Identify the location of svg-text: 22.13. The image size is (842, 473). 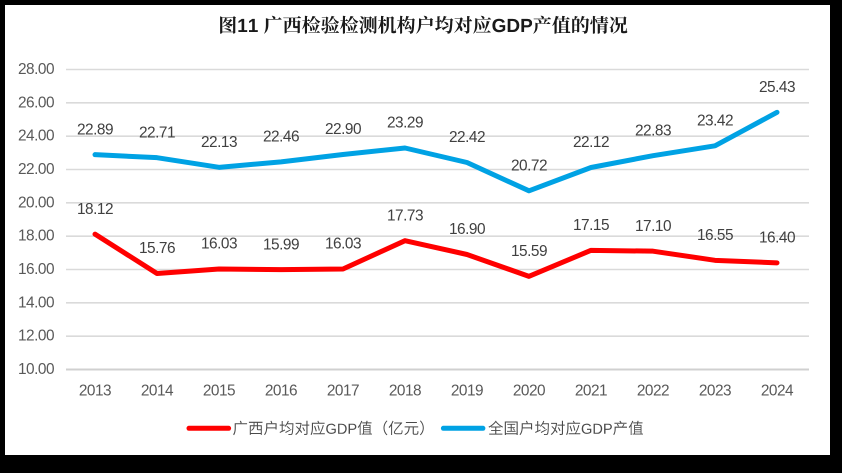
(219, 142).